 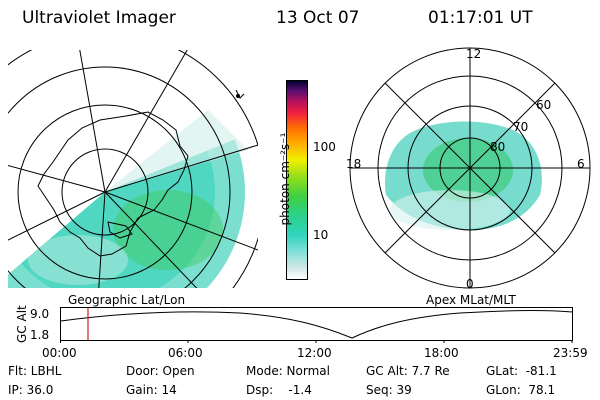 I want to click on dsp-label: Dsp: -1.4, so click(x=279, y=390).